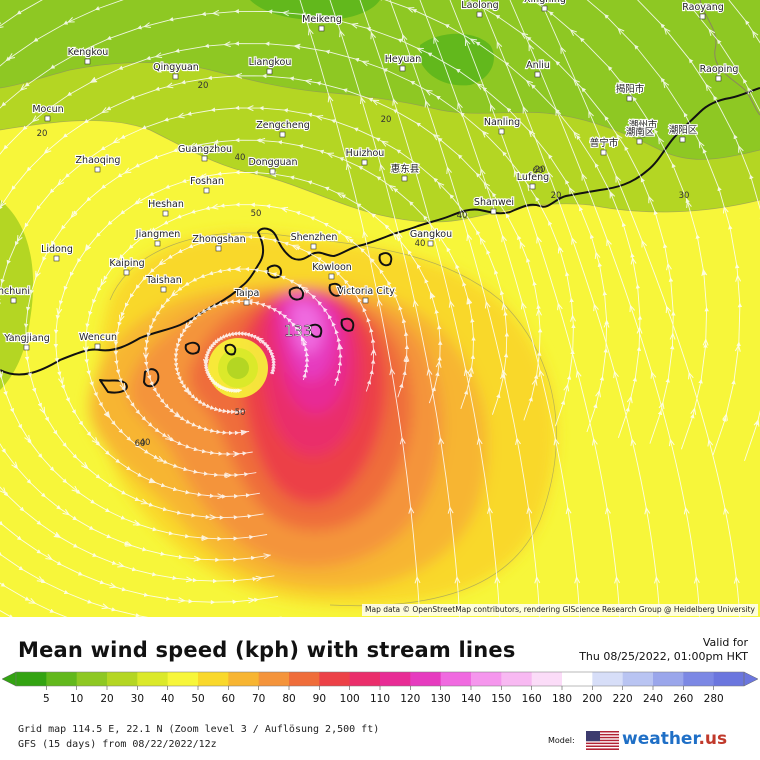 The width and height of the screenshot is (760, 760). I want to click on contour-label: 20, so click(386, 120).